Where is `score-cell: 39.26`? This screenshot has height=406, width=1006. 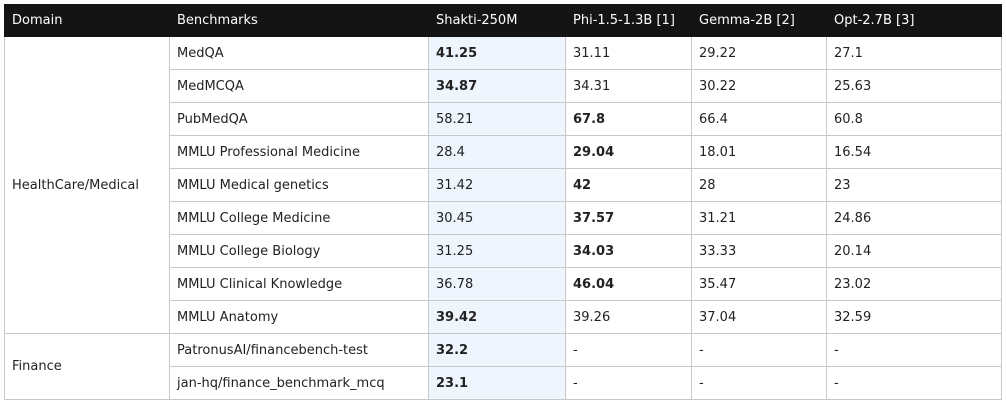 score-cell: 39.26 is located at coordinates (628, 317).